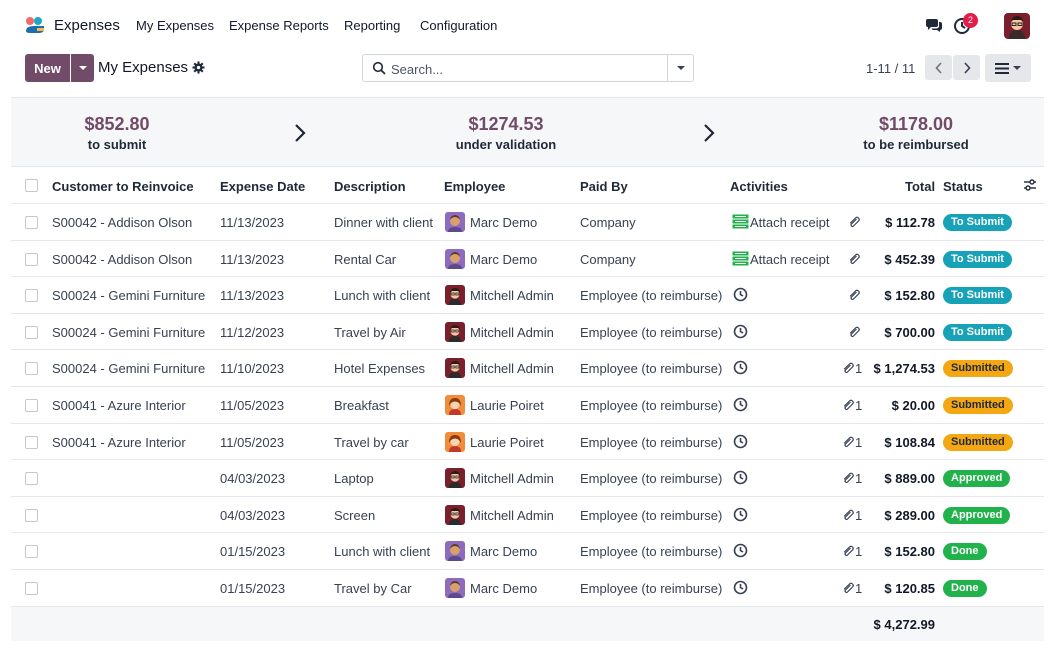  I want to click on column-header-activities: Activities, so click(759, 186).